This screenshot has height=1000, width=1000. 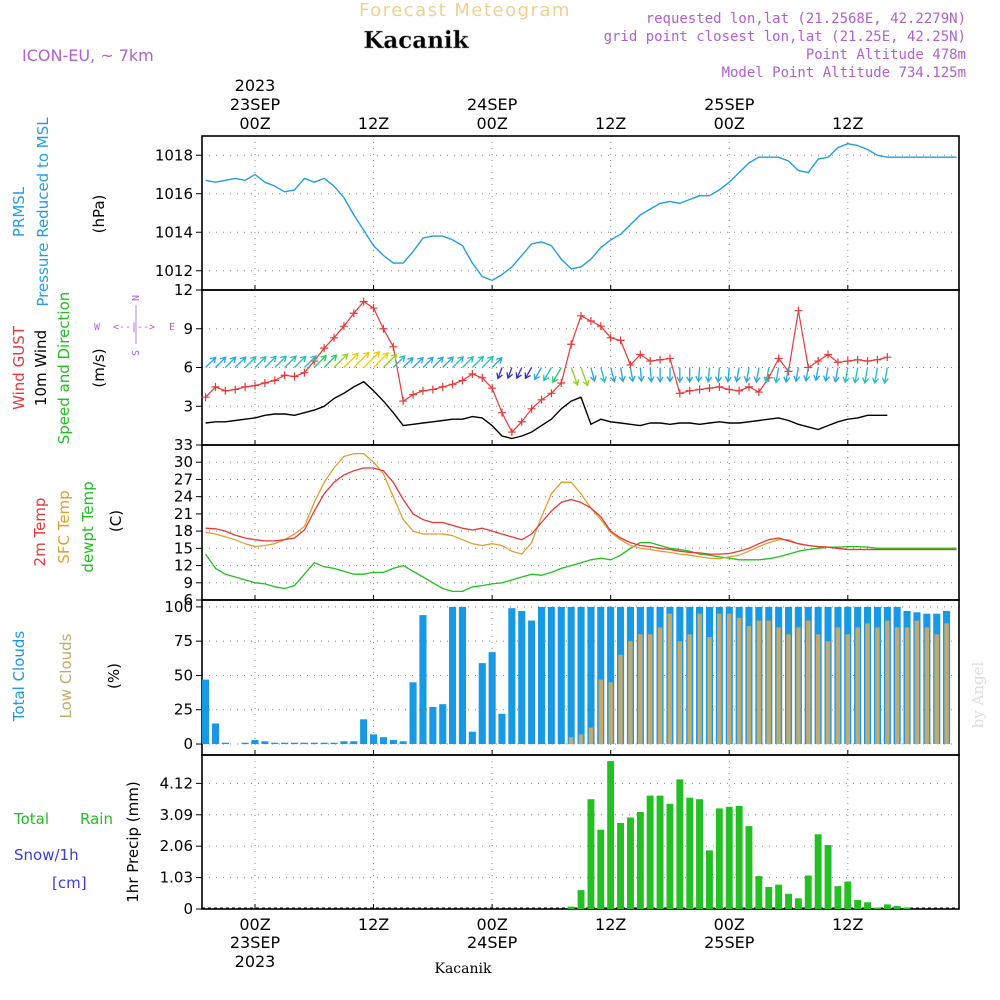 What do you see at coordinates (491, 123) in the screenshot?
I see `top-hour-label: 00Z` at bounding box center [491, 123].